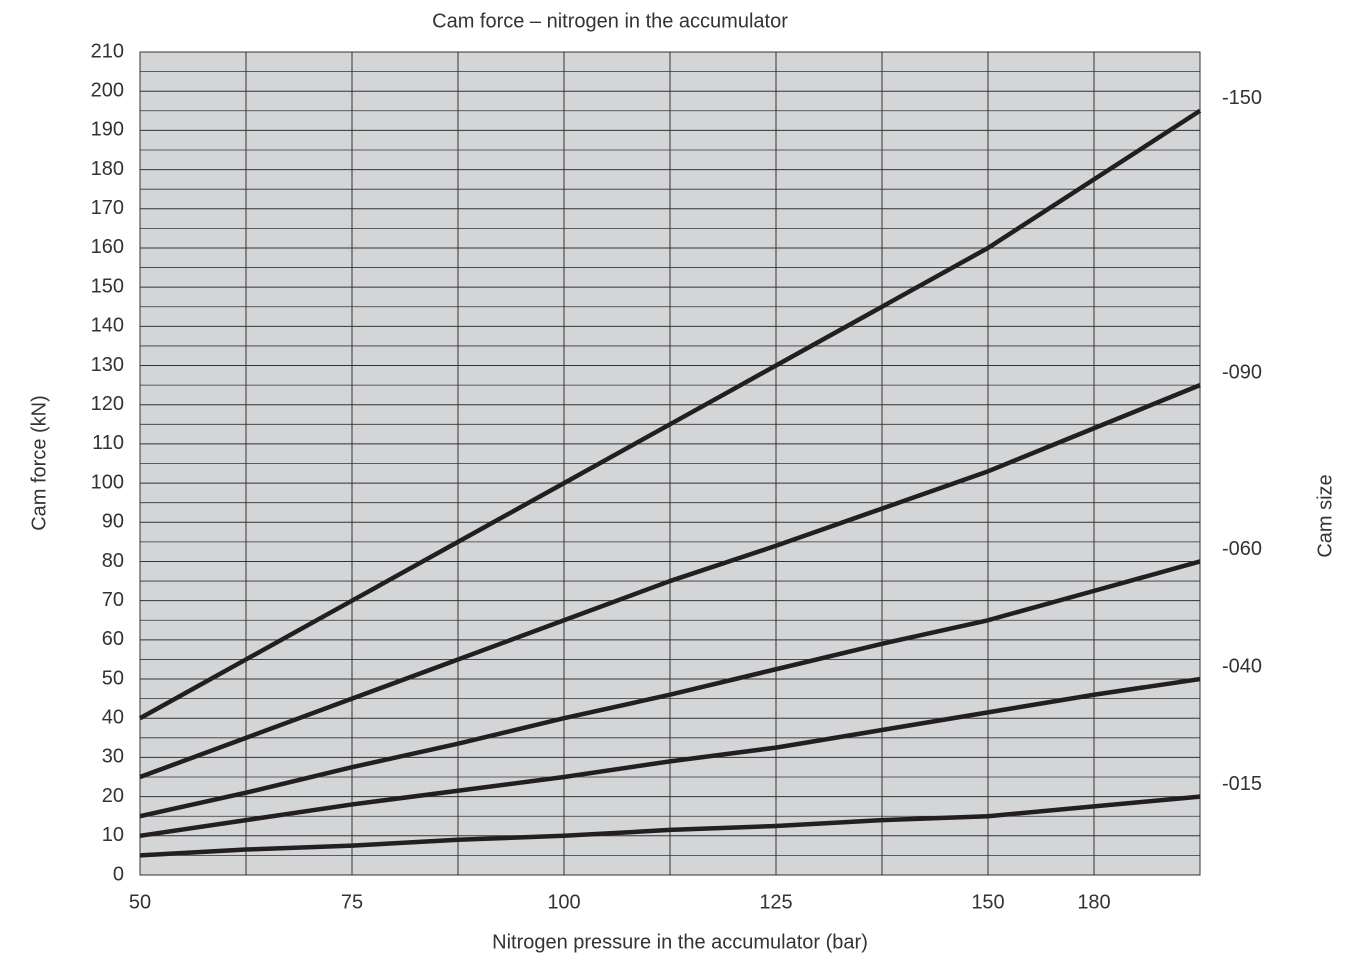  Describe the element at coordinates (107, 130) in the screenshot. I see `y-tick-label: 190` at that location.